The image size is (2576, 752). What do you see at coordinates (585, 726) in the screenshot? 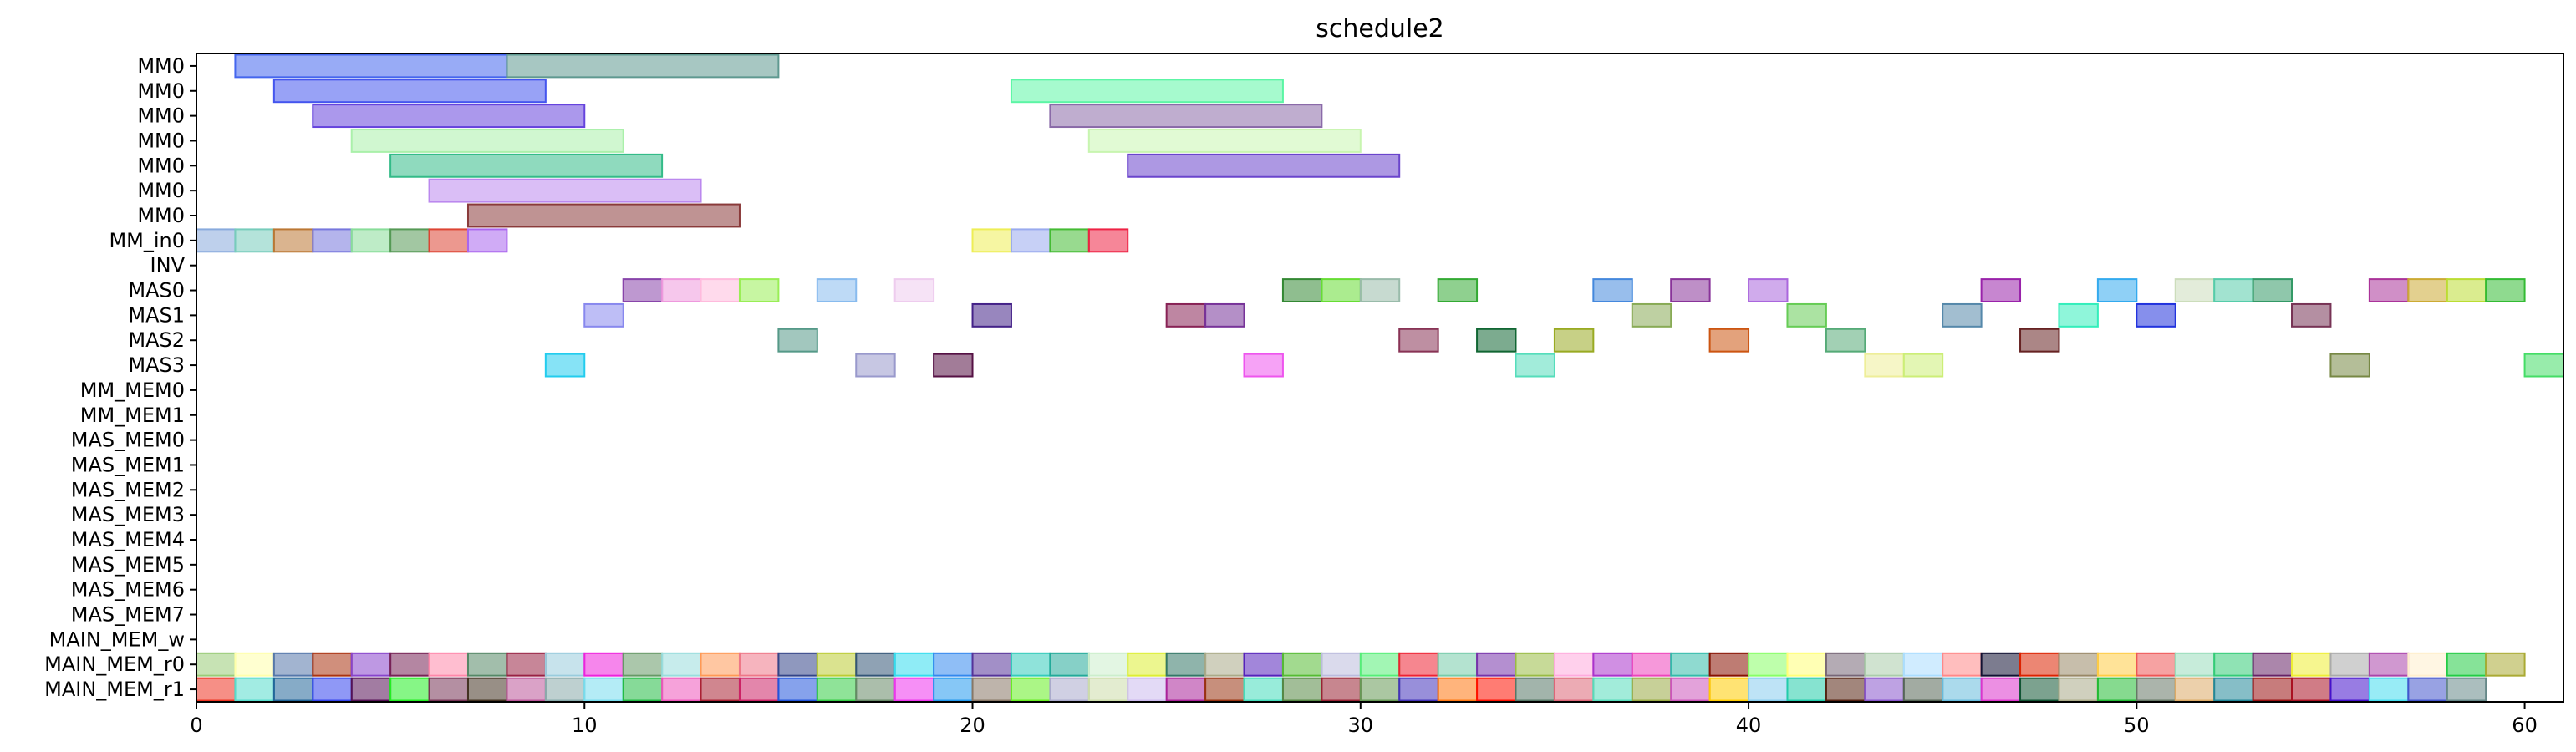
I see `x-tick-label: 10` at bounding box center [585, 726].